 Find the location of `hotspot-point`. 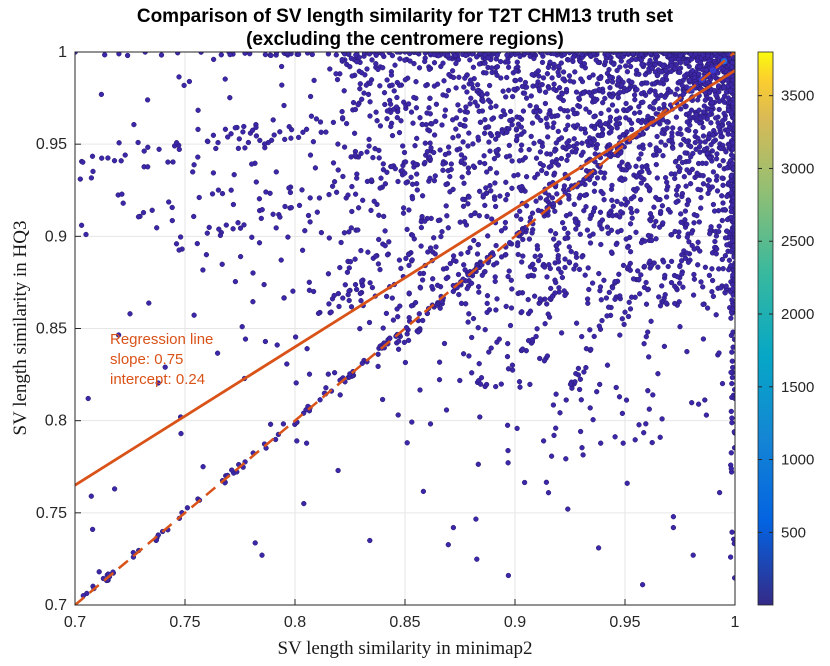

hotspot-point is located at coordinates (713, 70).